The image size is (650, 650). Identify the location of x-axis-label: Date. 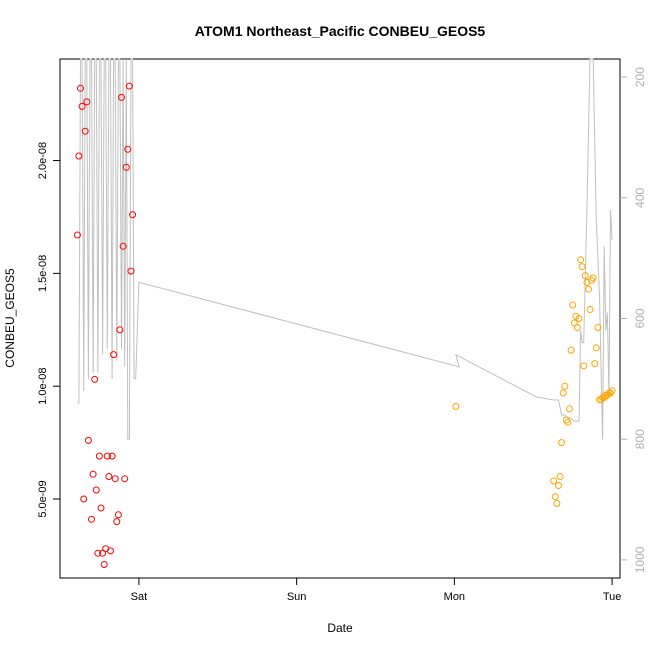
(340, 628).